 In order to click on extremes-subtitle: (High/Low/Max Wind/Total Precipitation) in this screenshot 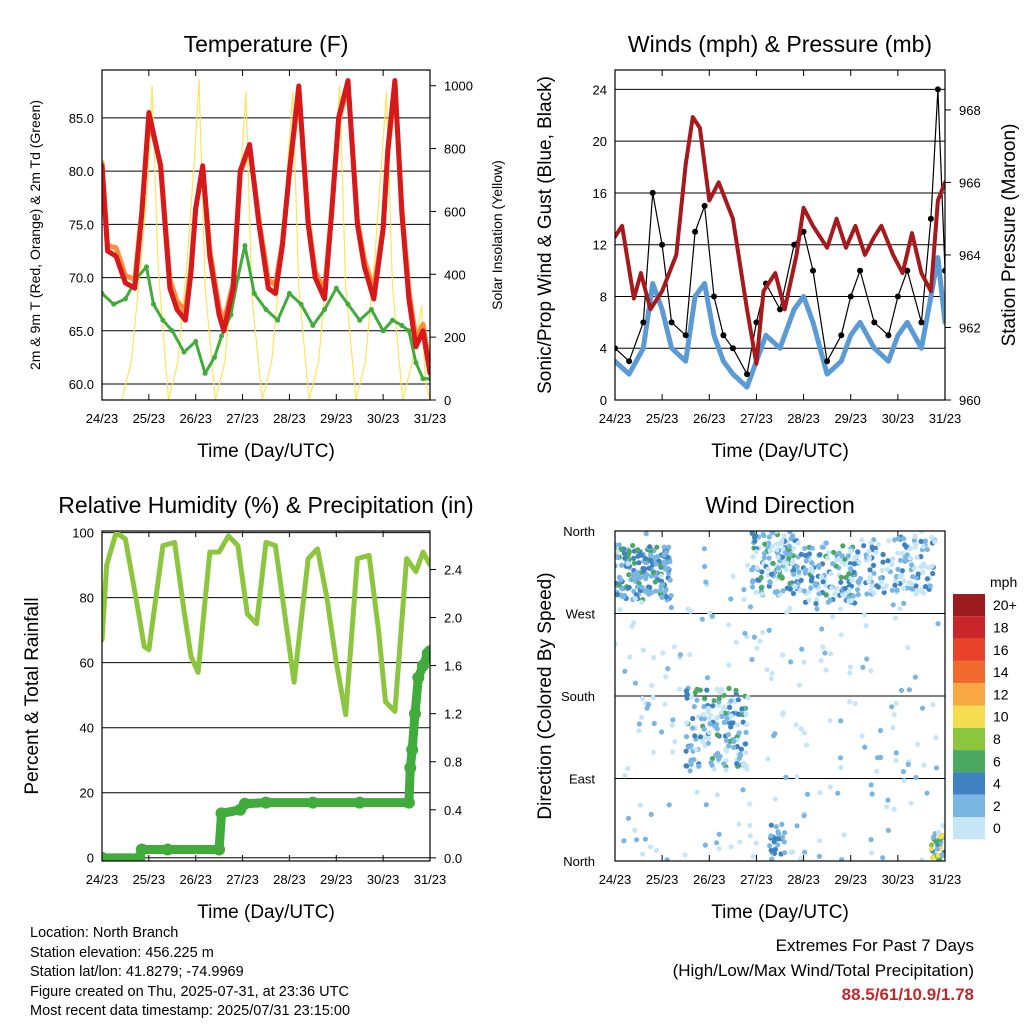, I will do `click(823, 970)`.